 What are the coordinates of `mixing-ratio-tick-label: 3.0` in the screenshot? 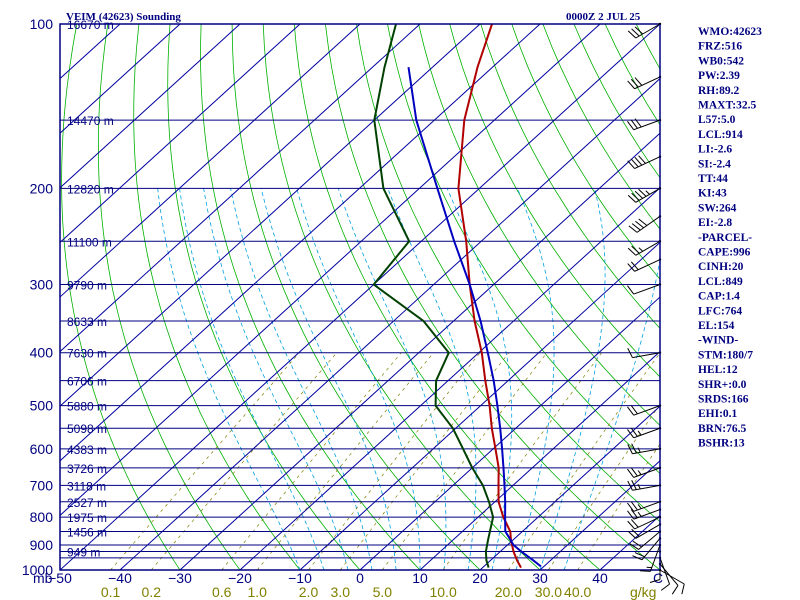 It's located at (341, 592).